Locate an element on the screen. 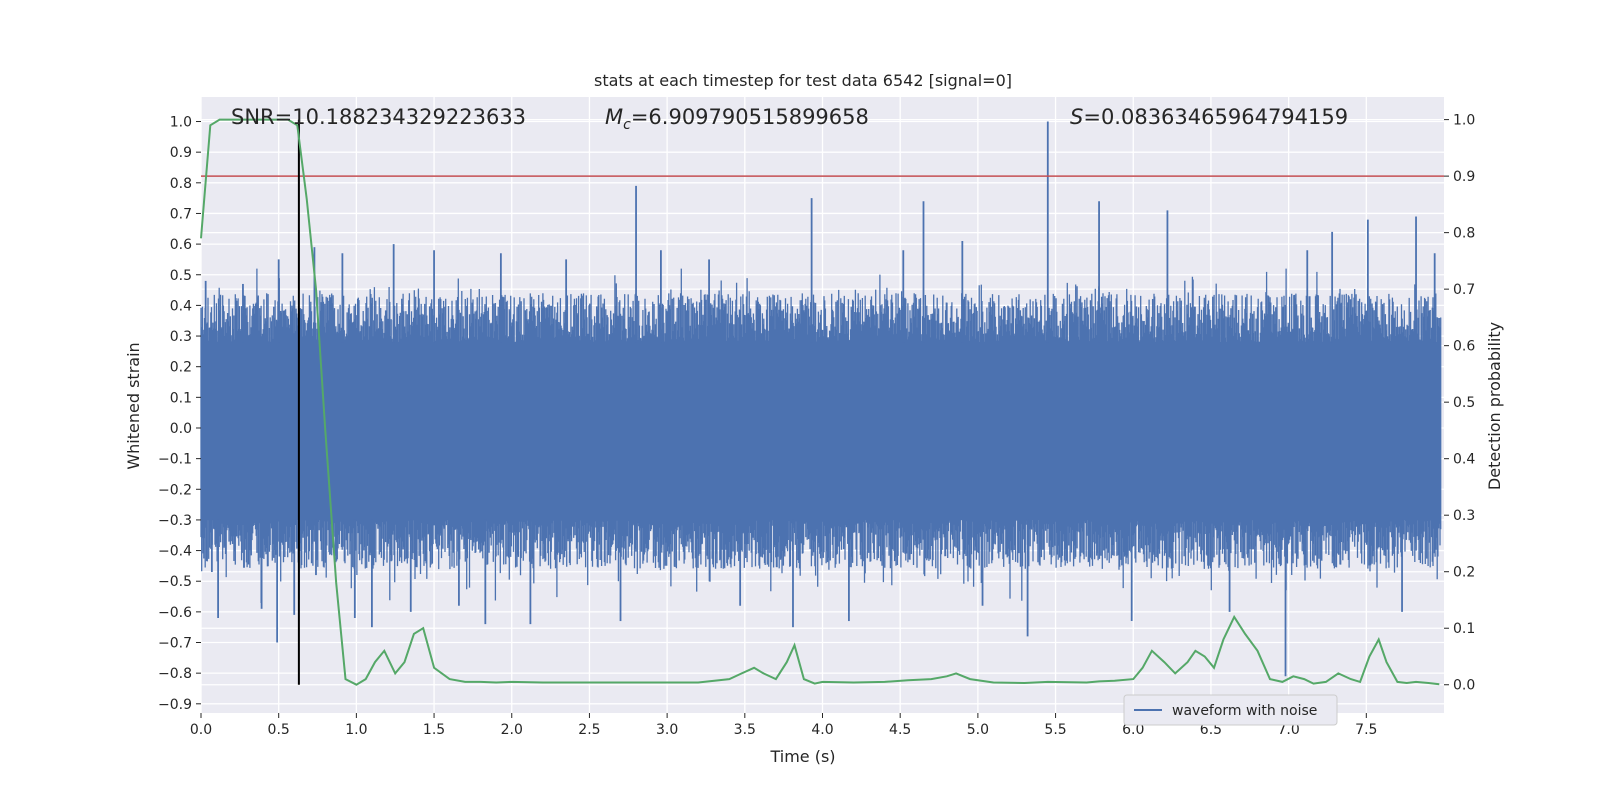  legend-entry-waveform: waveform with noise is located at coordinates (1244, 711).